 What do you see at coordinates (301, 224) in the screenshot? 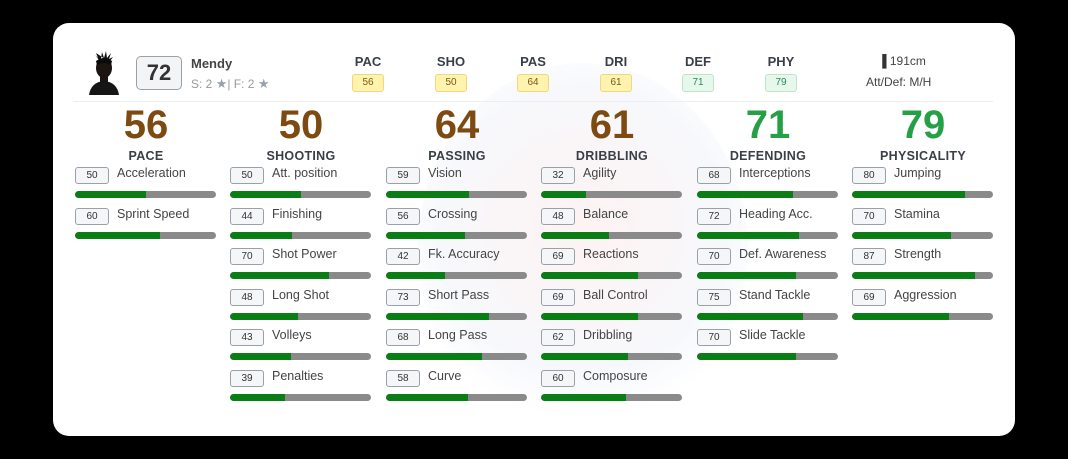
I see `attribute-row: 44 Finishing` at bounding box center [301, 224].